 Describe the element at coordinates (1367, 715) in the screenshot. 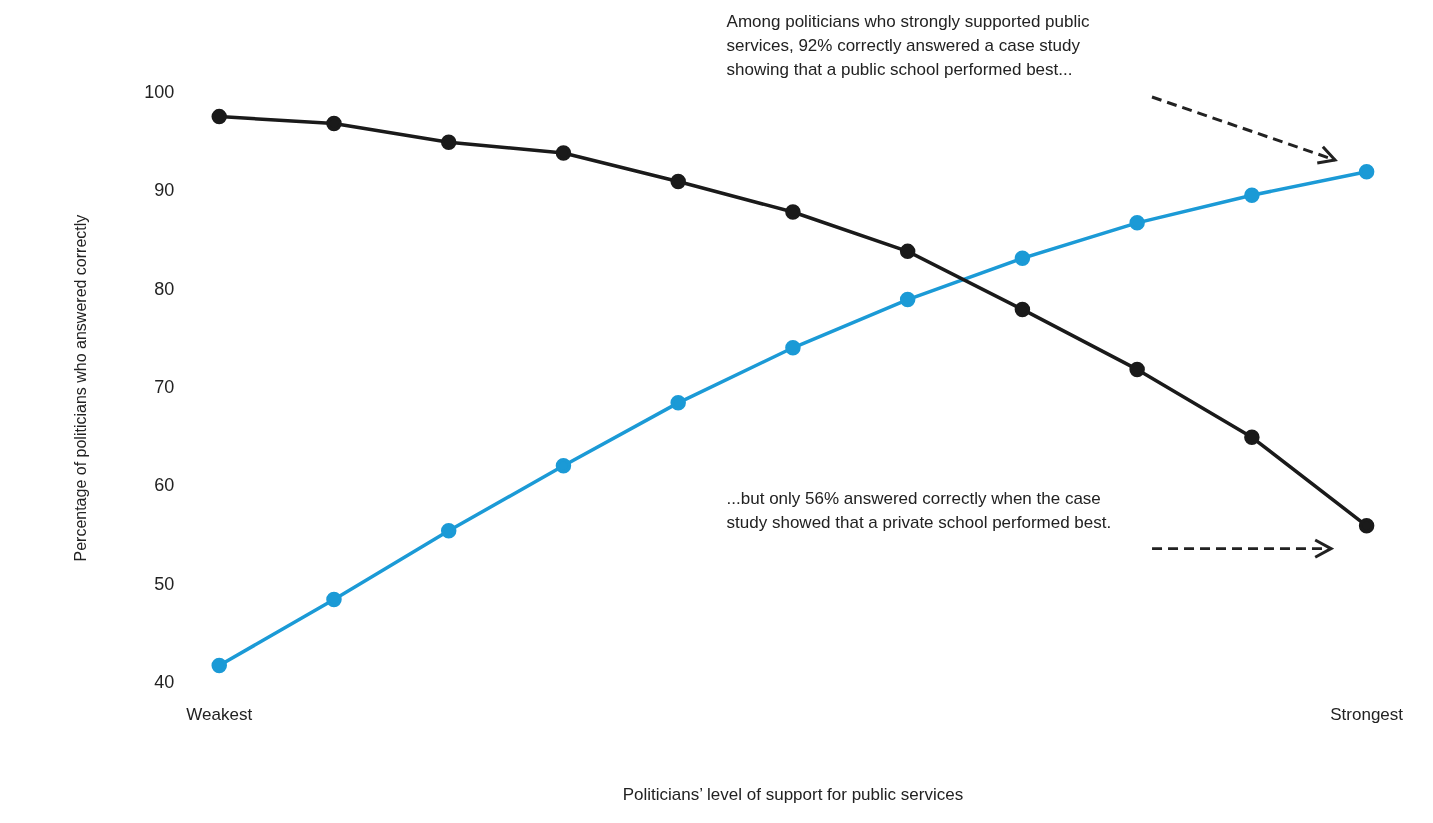

I see `x-tick-label: Strongest` at that location.